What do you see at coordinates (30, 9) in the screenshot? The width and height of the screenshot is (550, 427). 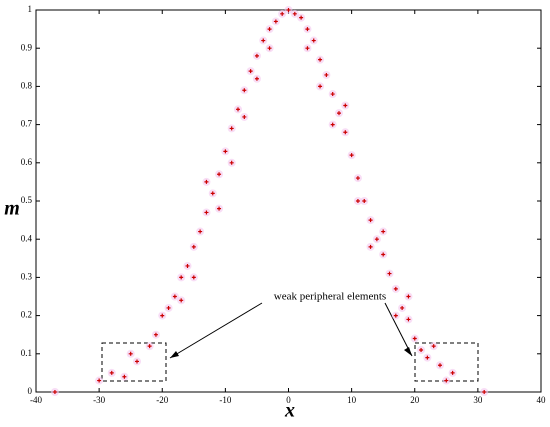 I see `y-tick-label: 1` at bounding box center [30, 9].